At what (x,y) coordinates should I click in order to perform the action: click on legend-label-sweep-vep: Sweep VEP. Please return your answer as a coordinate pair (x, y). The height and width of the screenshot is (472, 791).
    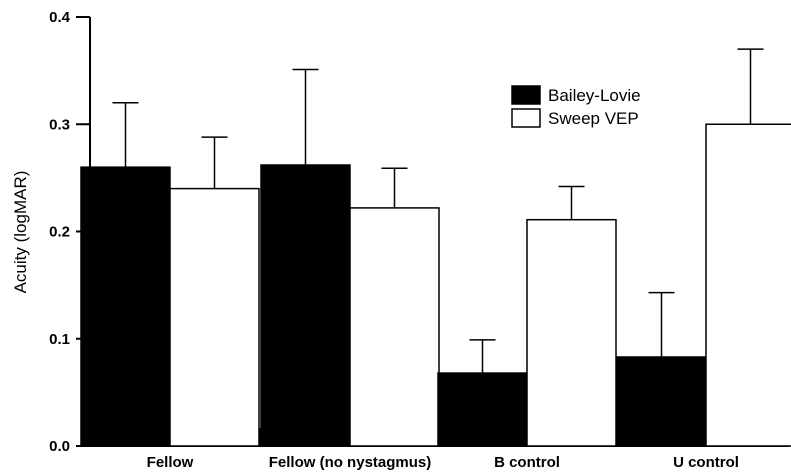
    Looking at the image, I should click on (593, 118).